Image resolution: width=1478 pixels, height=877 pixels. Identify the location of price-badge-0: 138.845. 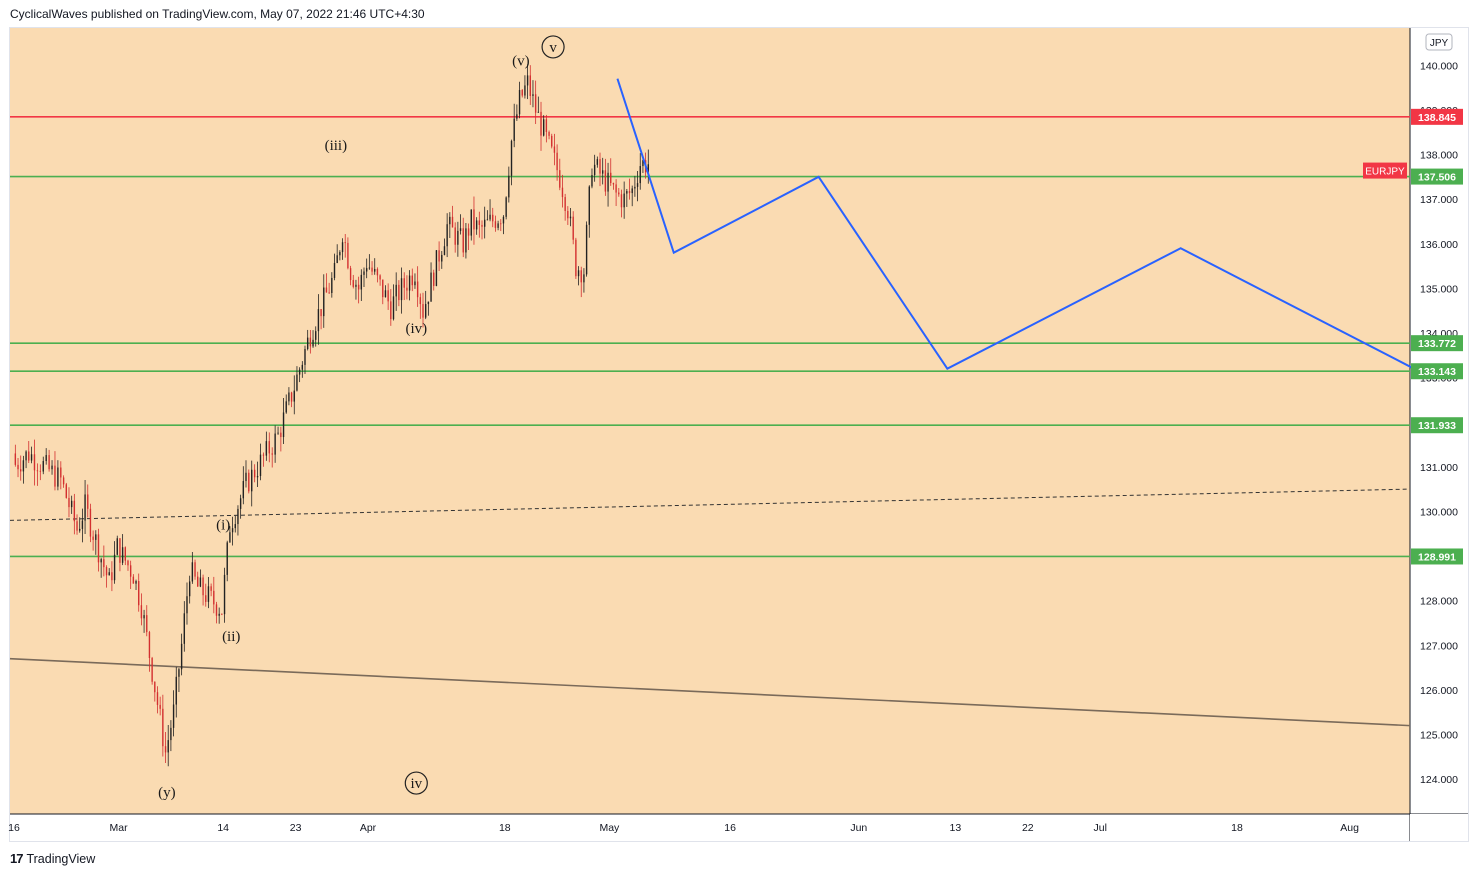
(1437, 118).